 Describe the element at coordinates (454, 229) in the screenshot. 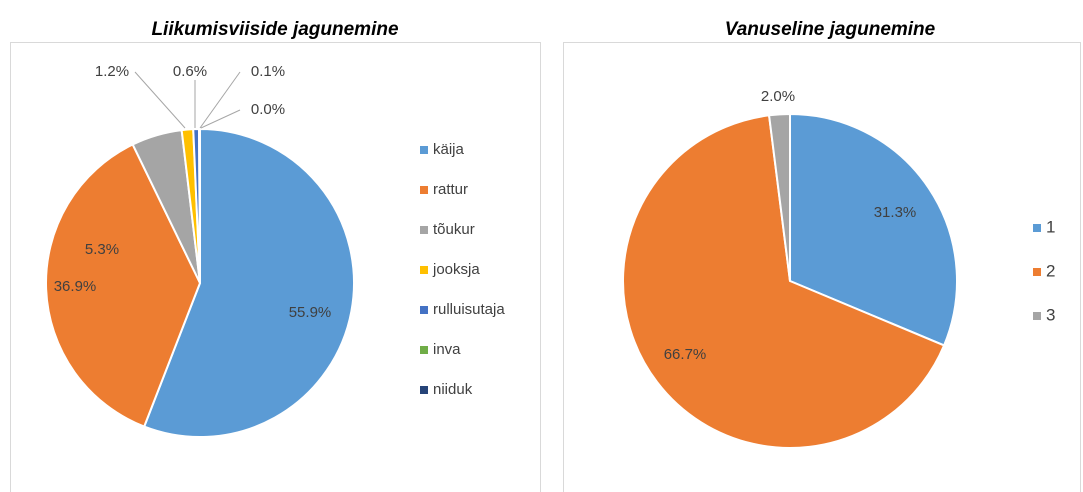

I see `legend-label: tõukur` at that location.